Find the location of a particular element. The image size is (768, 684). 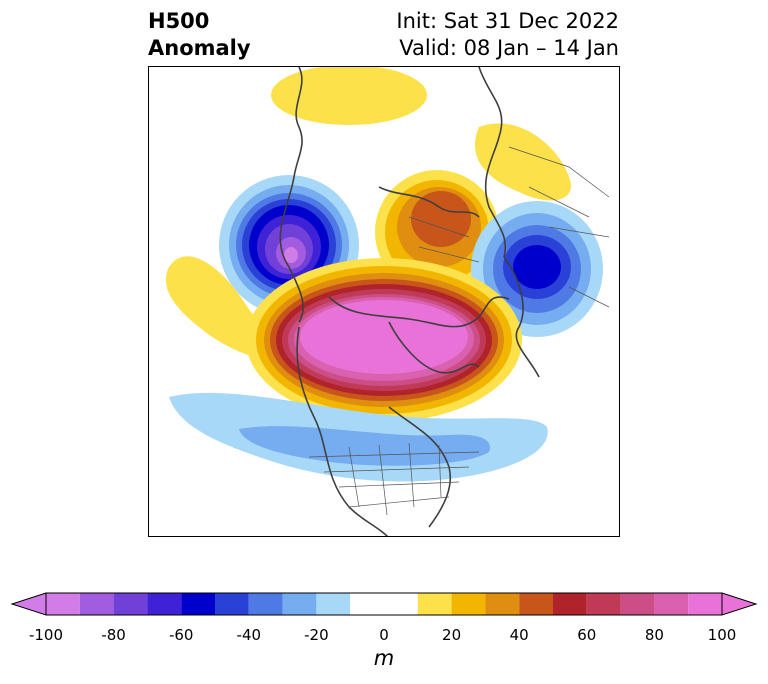

ridge-east-asia is located at coordinates (522, 162).